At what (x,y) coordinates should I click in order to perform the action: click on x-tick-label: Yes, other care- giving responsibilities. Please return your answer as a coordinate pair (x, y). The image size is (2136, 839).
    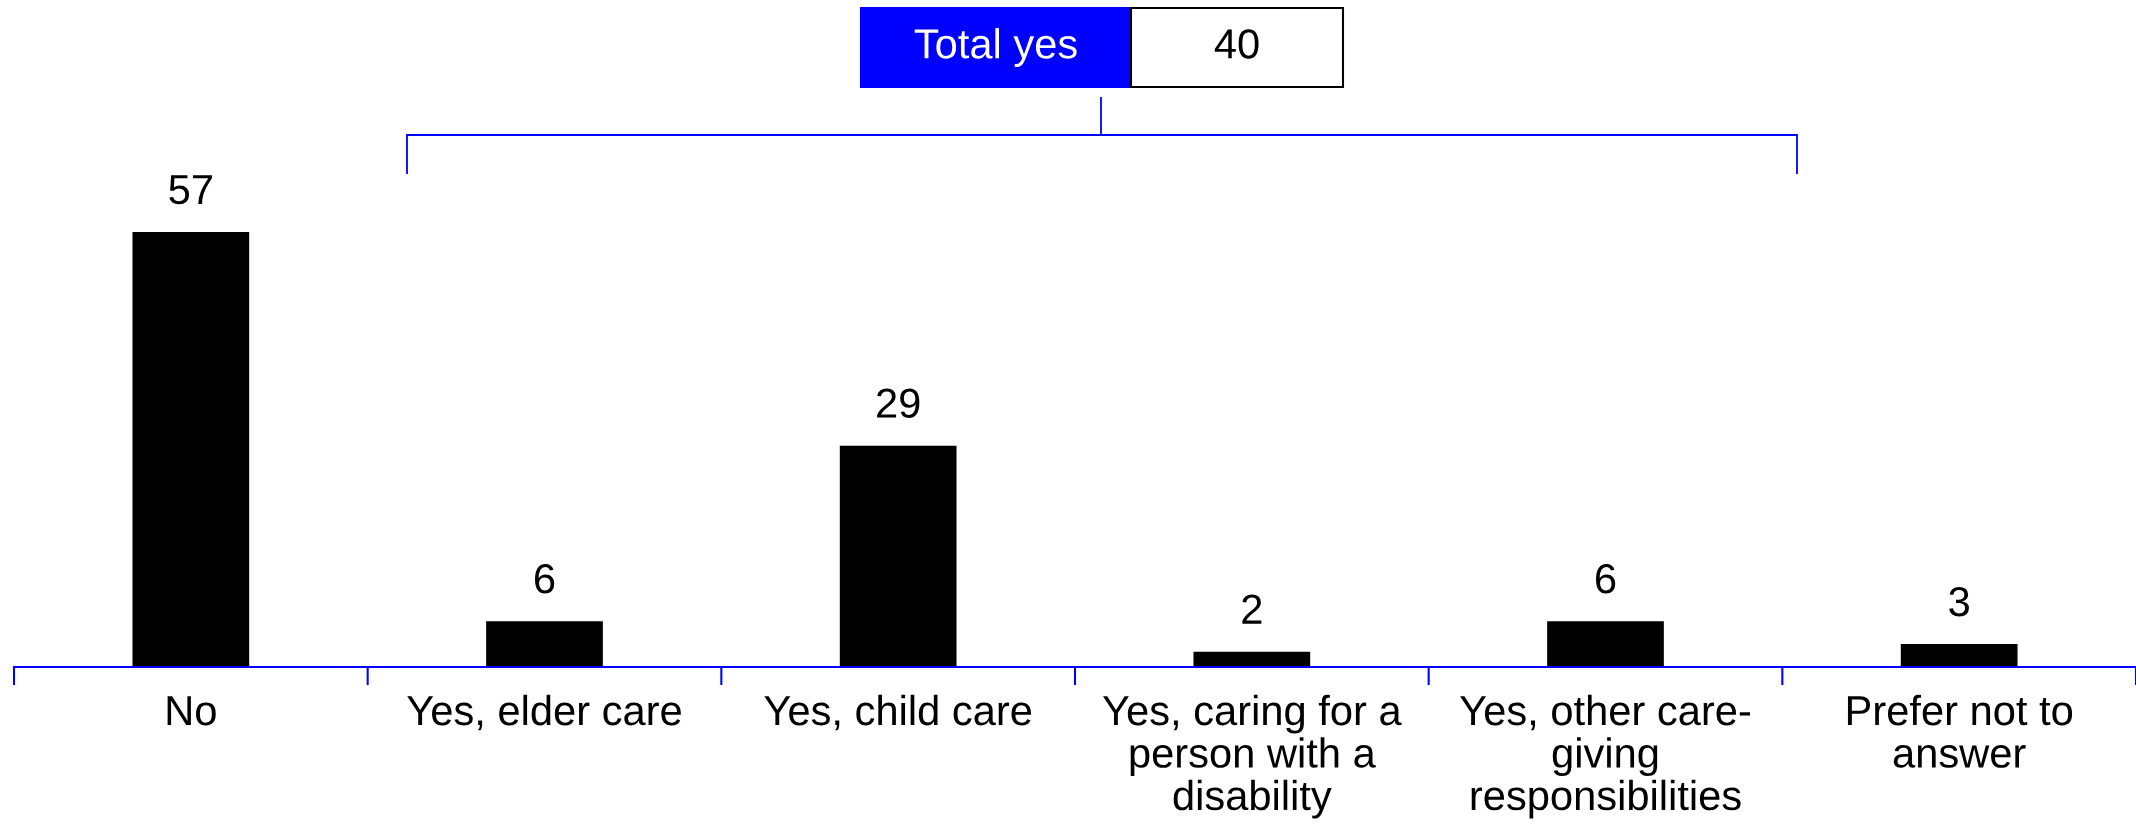
    Looking at the image, I should click on (1605, 756).